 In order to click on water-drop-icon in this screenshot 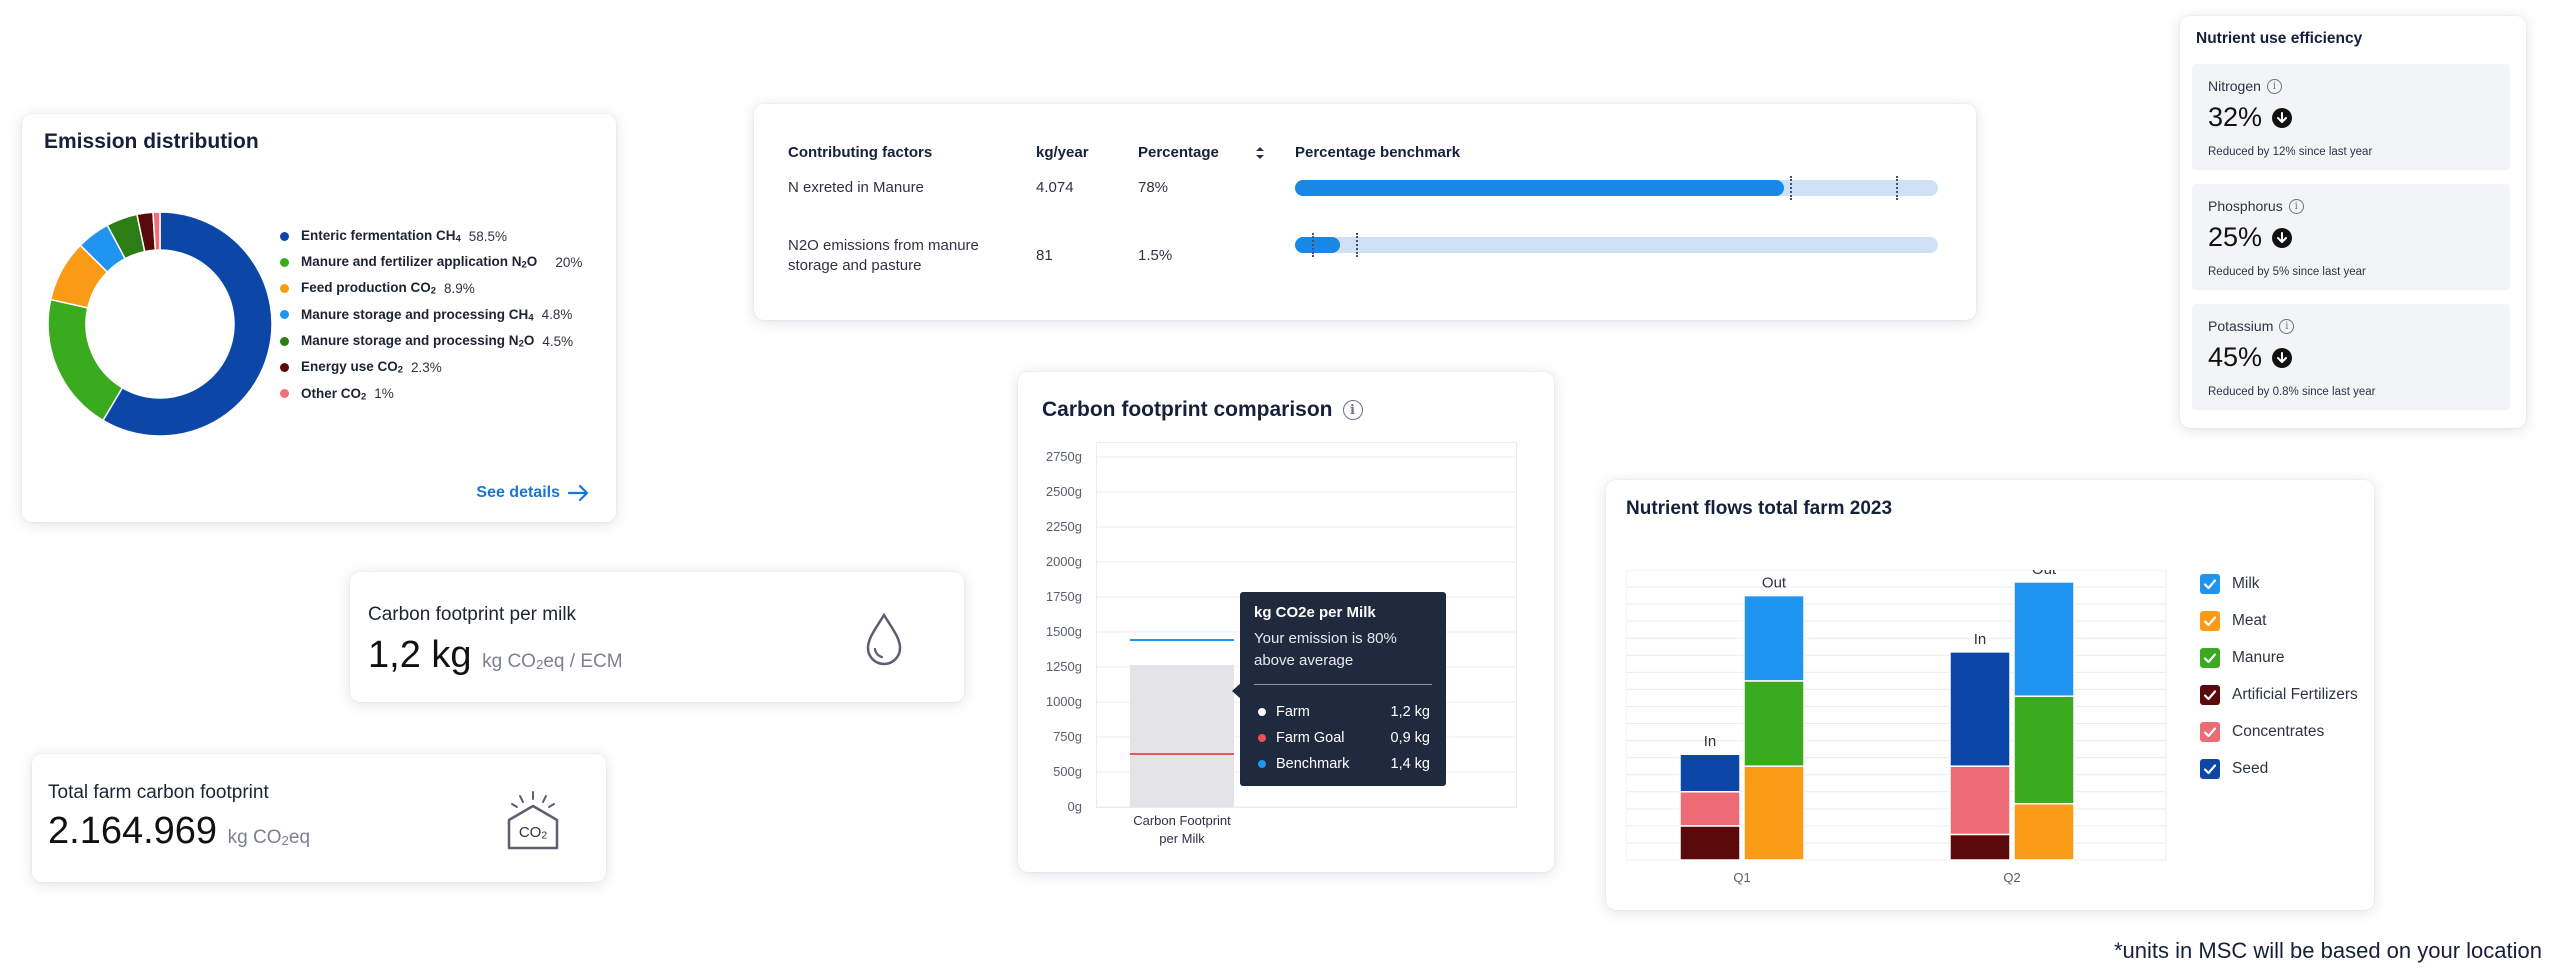, I will do `click(884, 639)`.